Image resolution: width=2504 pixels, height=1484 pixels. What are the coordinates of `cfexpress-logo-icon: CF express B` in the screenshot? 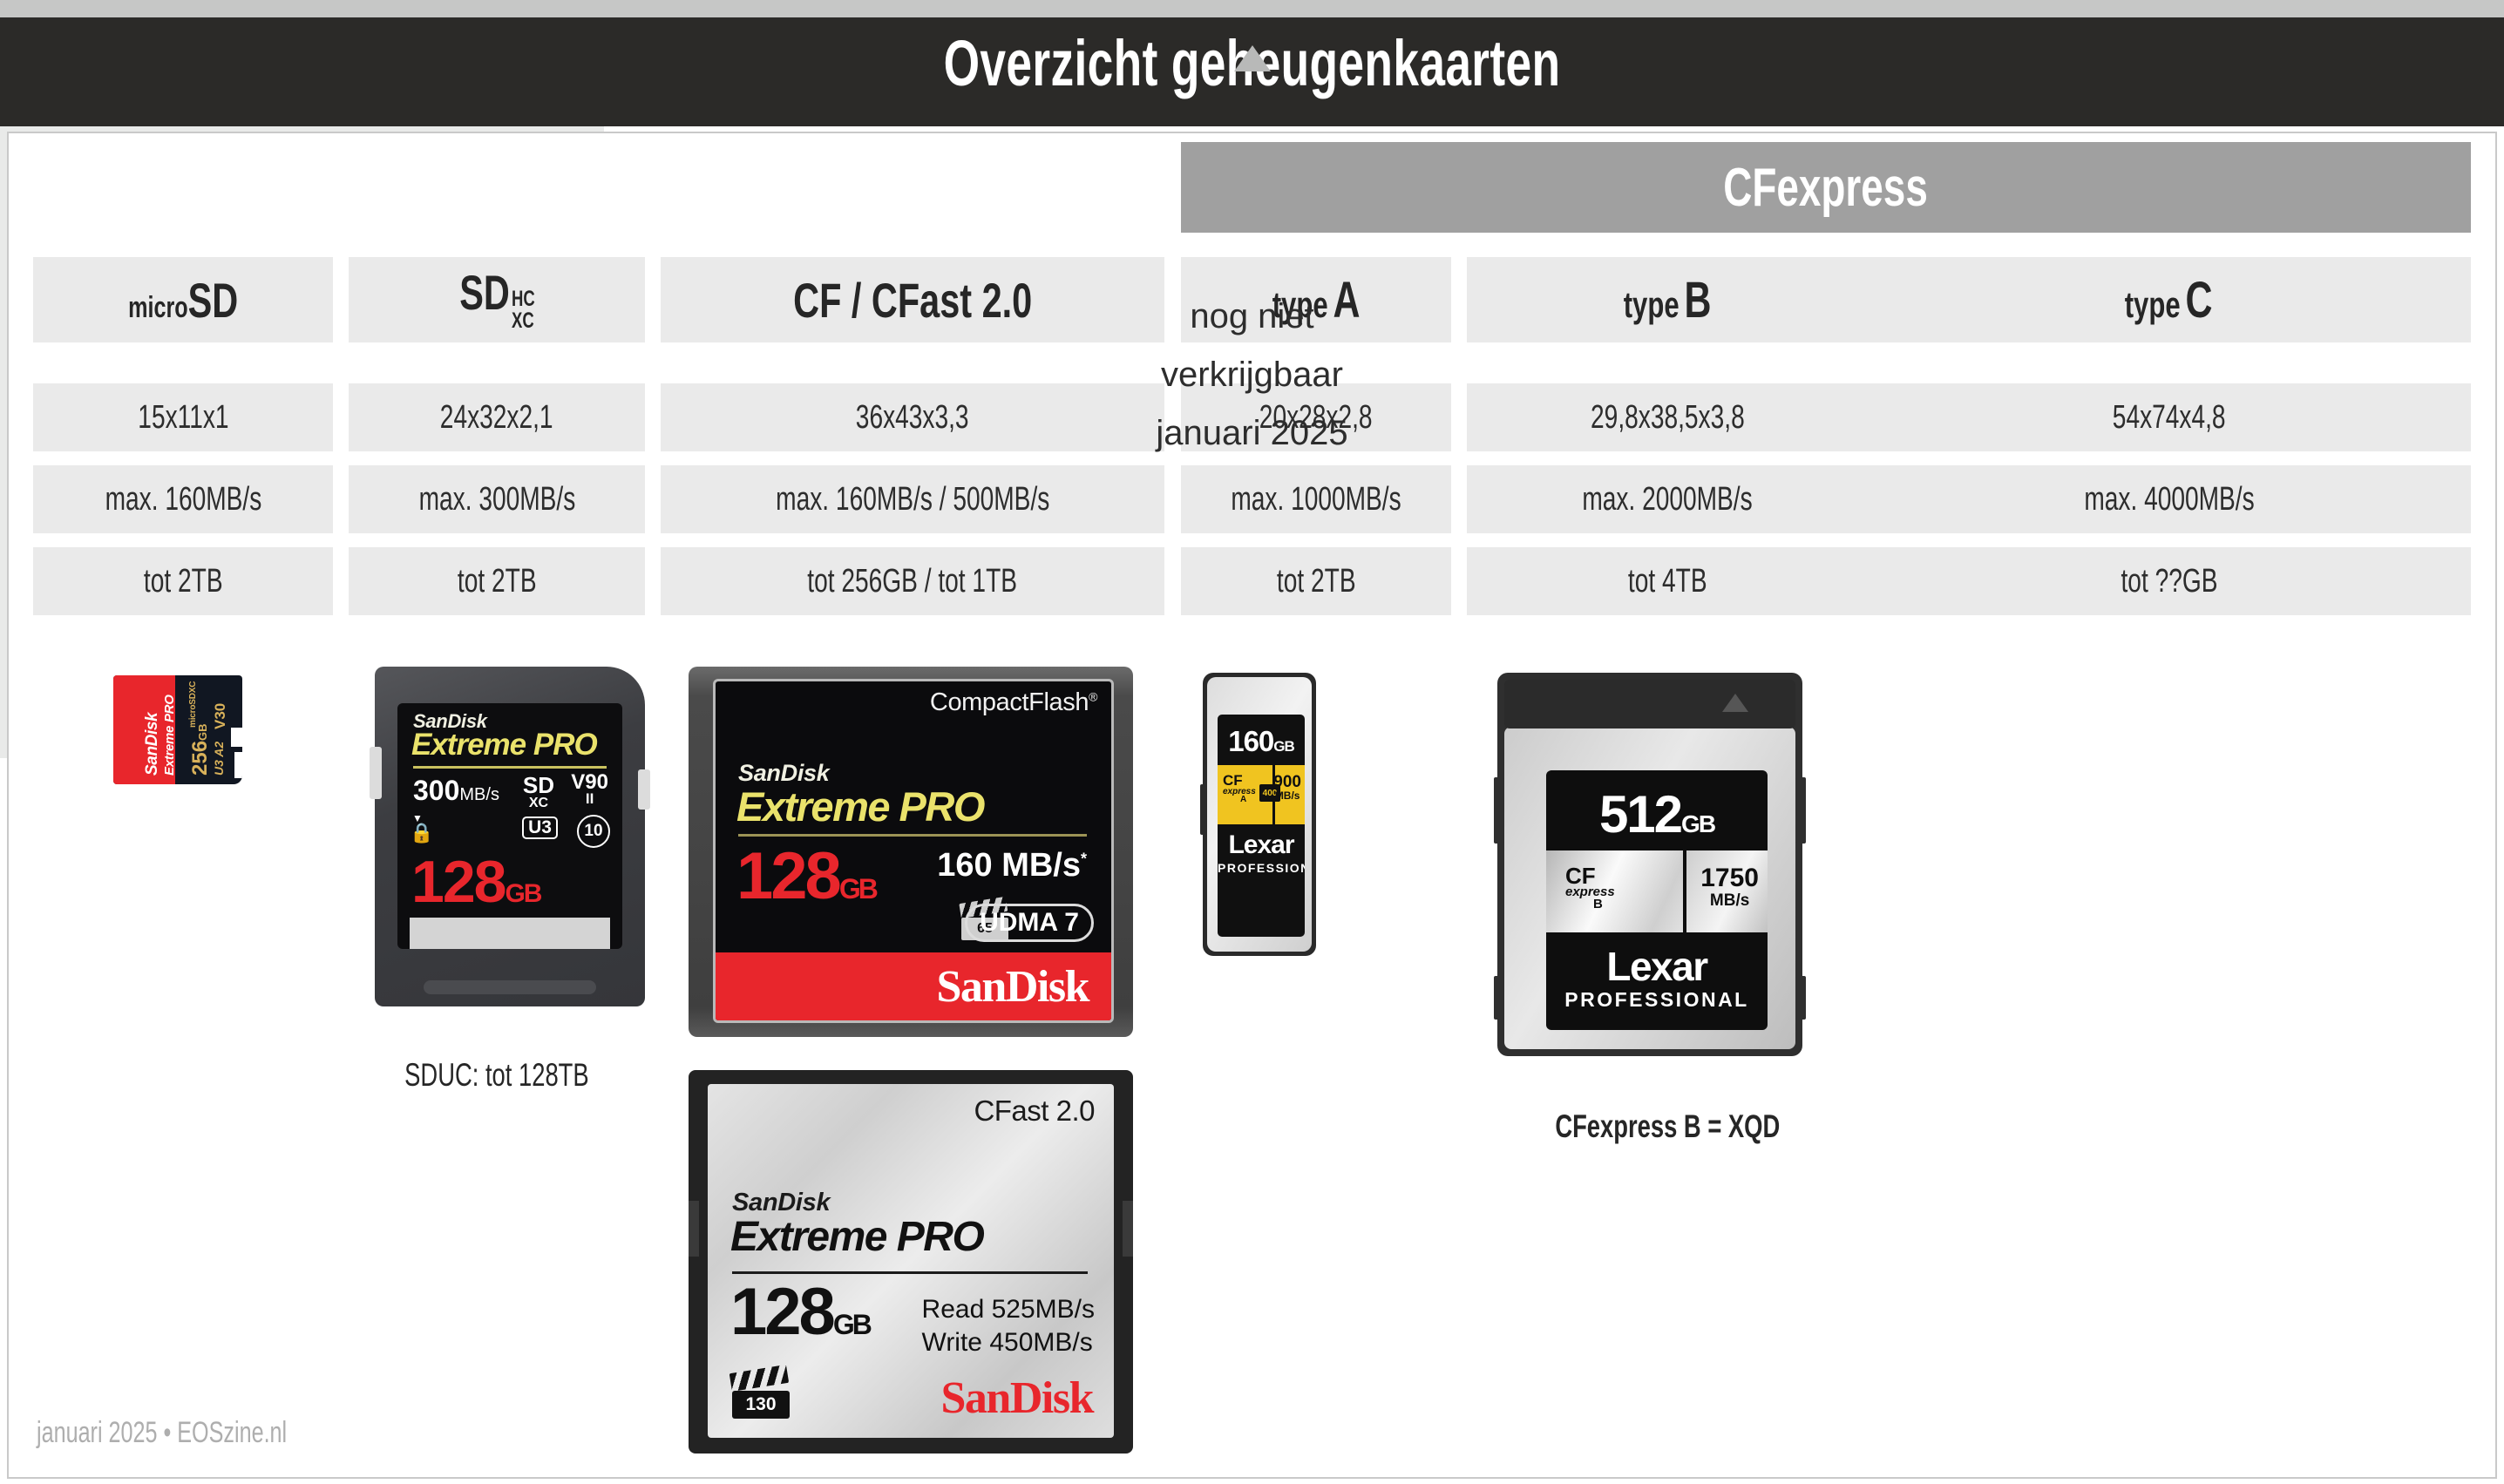 It's located at (1590, 887).